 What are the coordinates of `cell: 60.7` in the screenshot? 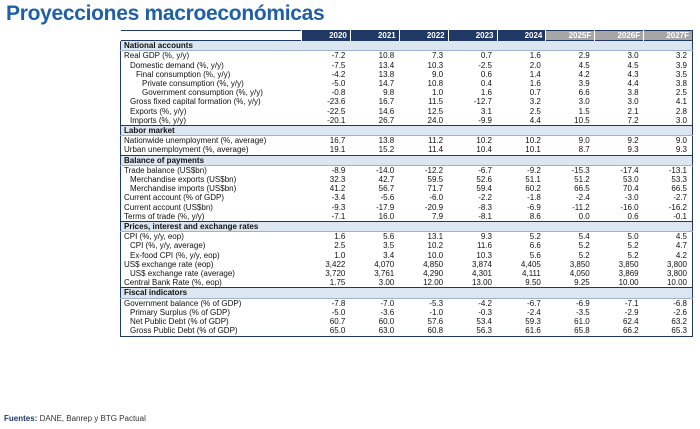 It's located at (337, 322).